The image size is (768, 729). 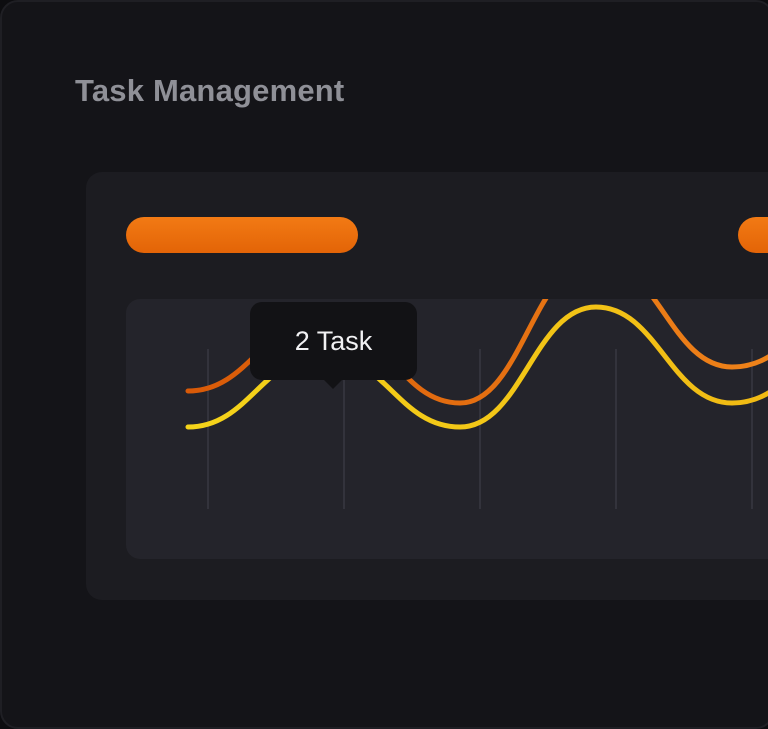 I want to click on filter-pill-secondary, so click(x=753, y=235).